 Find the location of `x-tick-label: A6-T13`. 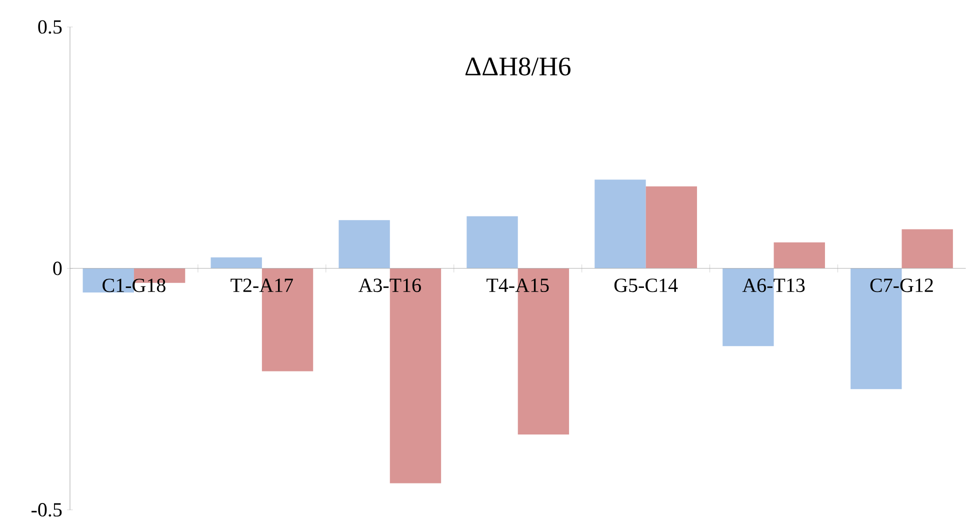

x-tick-label: A6-T13 is located at coordinates (773, 285).